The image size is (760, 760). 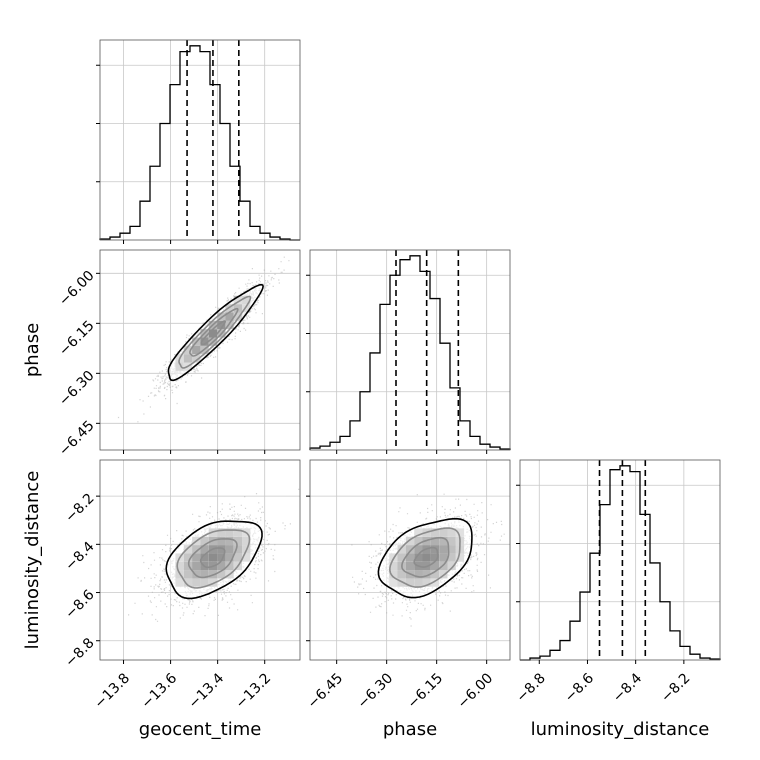 What do you see at coordinates (675, 687) in the screenshot?
I see `x-tick-label: −8.2` at bounding box center [675, 687].